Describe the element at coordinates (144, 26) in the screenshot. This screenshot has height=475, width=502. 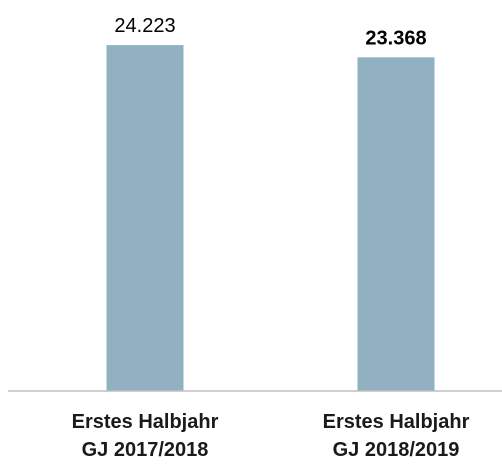
I see `value-label: 24.223` at that location.